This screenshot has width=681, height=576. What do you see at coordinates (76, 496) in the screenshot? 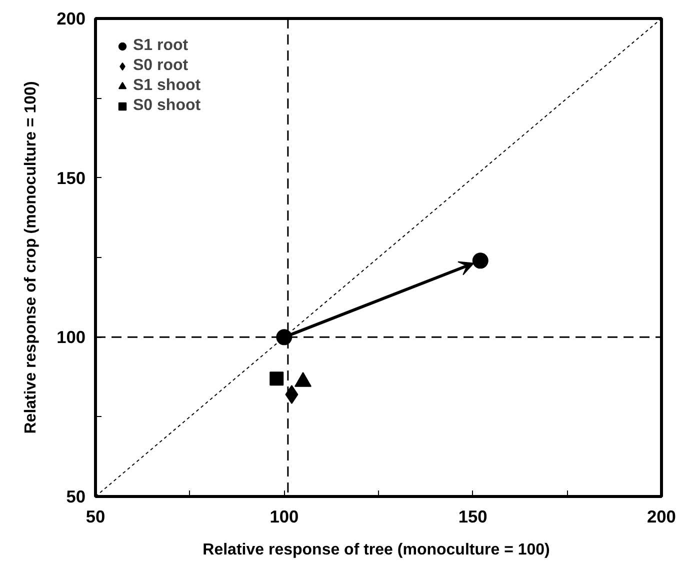
I see `y-tick-label: 50` at bounding box center [76, 496].